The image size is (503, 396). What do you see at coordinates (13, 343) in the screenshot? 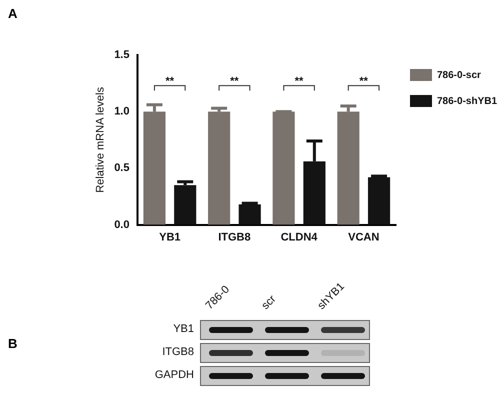
I see `text: B` at bounding box center [13, 343].